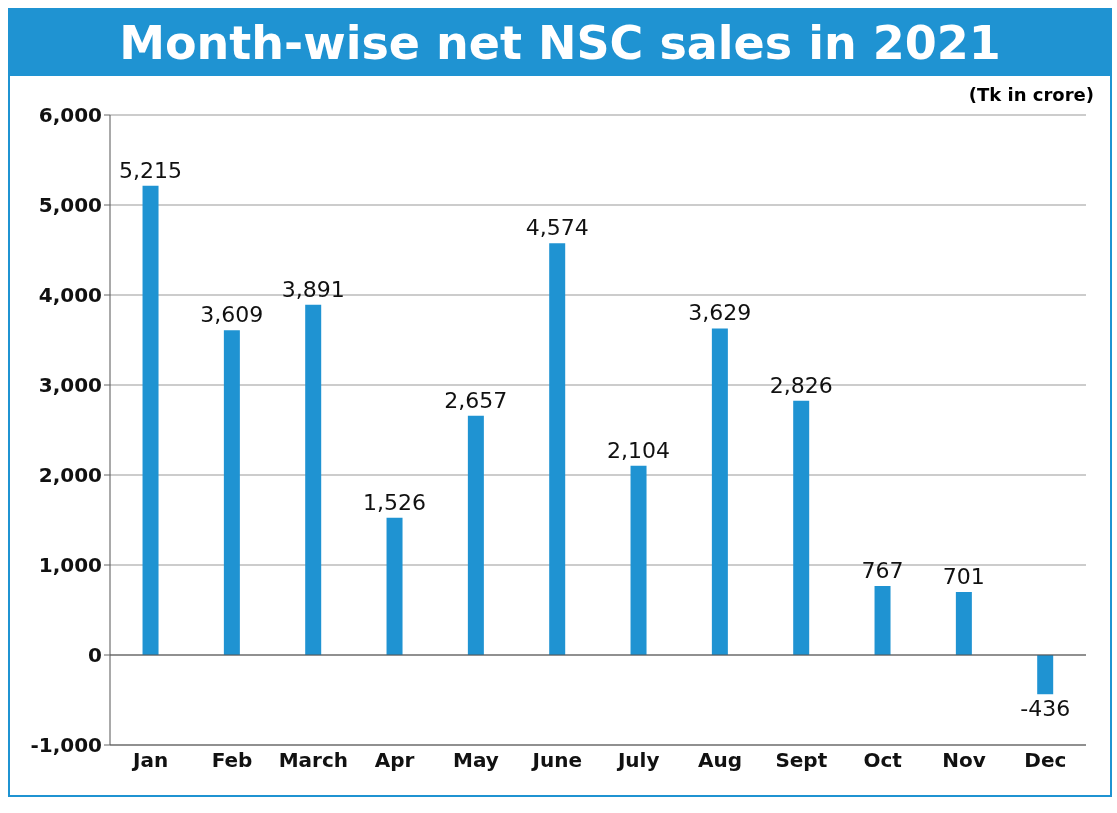 This screenshot has height=813, width=1117. What do you see at coordinates (1045, 760) in the screenshot?
I see `x-tick-label: Dec` at bounding box center [1045, 760].